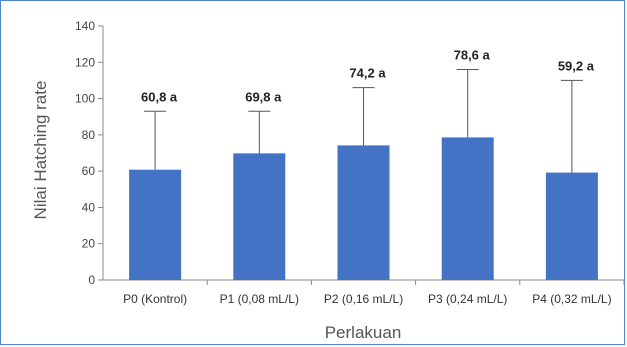 The width and height of the screenshot is (627, 347). I want to click on data-label: 74,2 a, so click(367, 73).